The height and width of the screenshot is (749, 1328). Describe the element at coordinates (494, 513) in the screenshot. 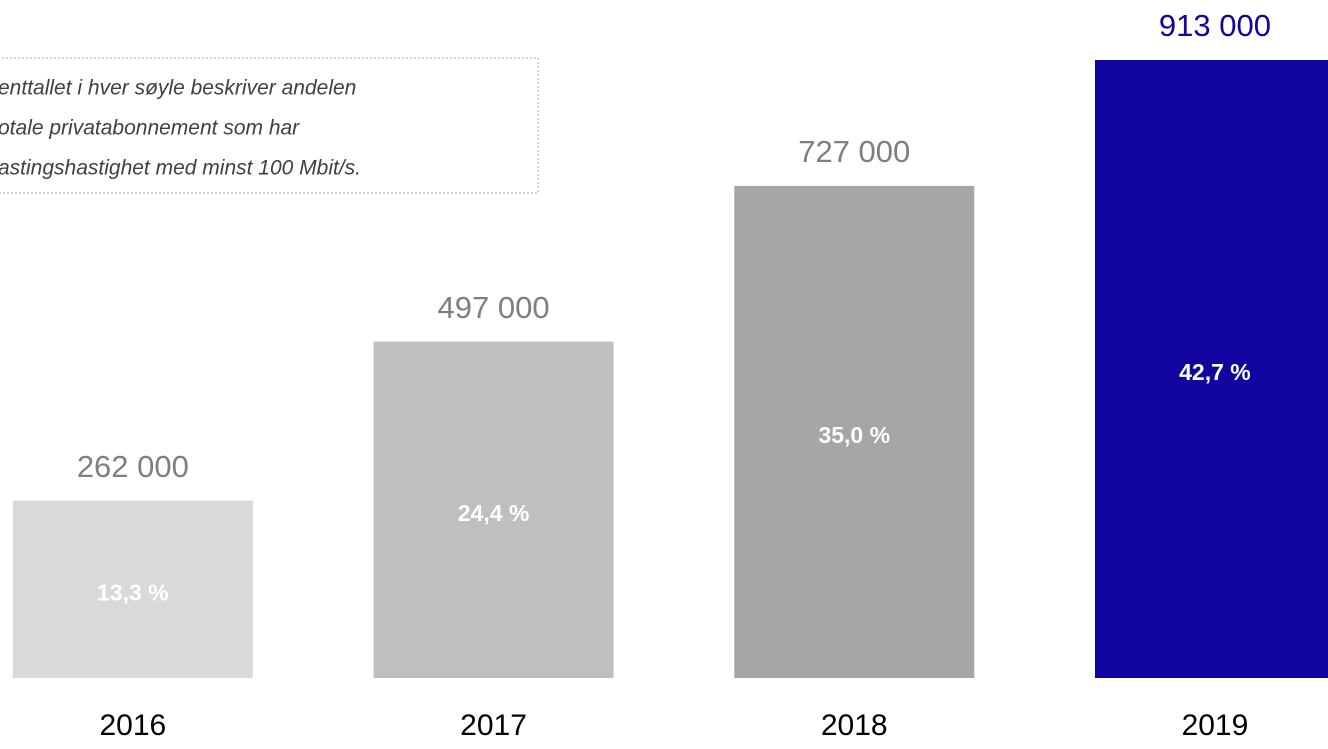

I see `share-label: 24,4 %` at that location.